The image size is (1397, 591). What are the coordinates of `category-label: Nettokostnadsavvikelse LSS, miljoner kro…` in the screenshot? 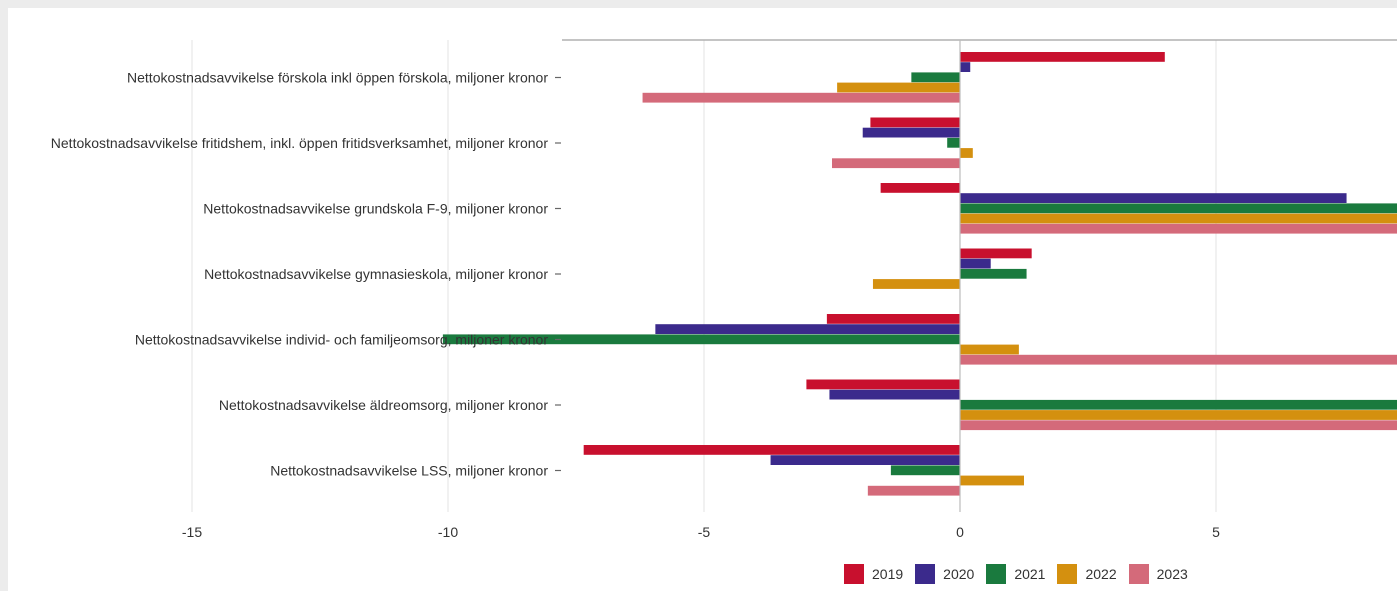 It's located at (409, 471).